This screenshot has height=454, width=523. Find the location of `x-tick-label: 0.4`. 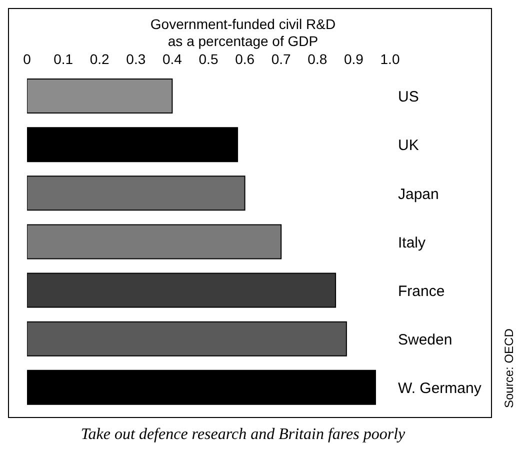

x-tick-label: 0.4 is located at coordinates (172, 59).